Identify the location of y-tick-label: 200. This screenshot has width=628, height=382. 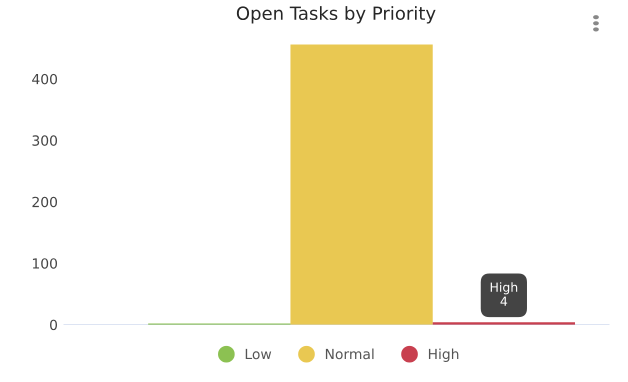
(45, 202).